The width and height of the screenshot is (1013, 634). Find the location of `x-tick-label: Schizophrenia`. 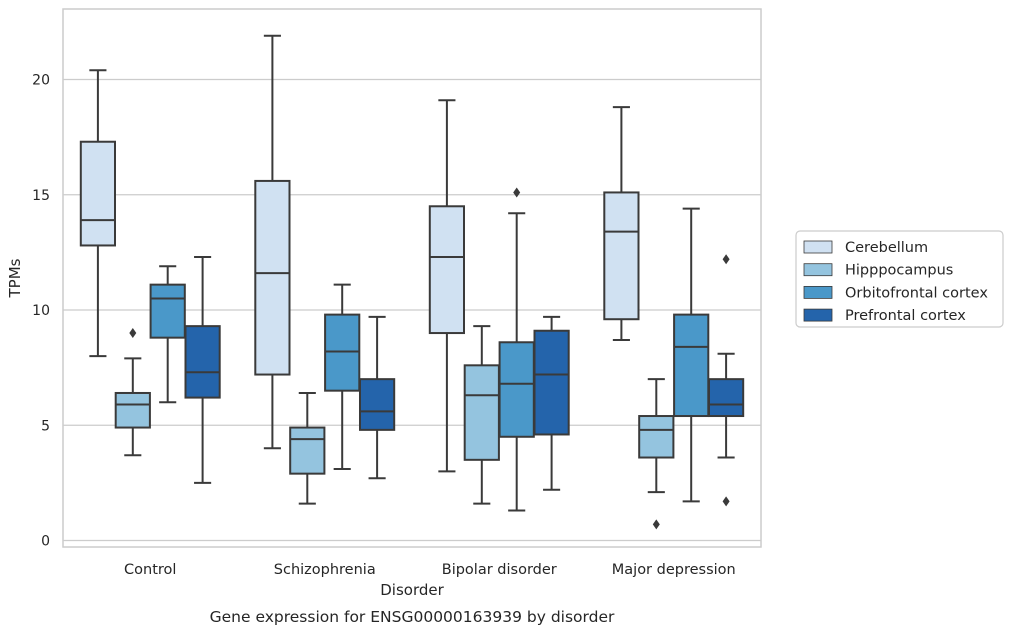

x-tick-label: Schizophrenia is located at coordinates (325, 570).